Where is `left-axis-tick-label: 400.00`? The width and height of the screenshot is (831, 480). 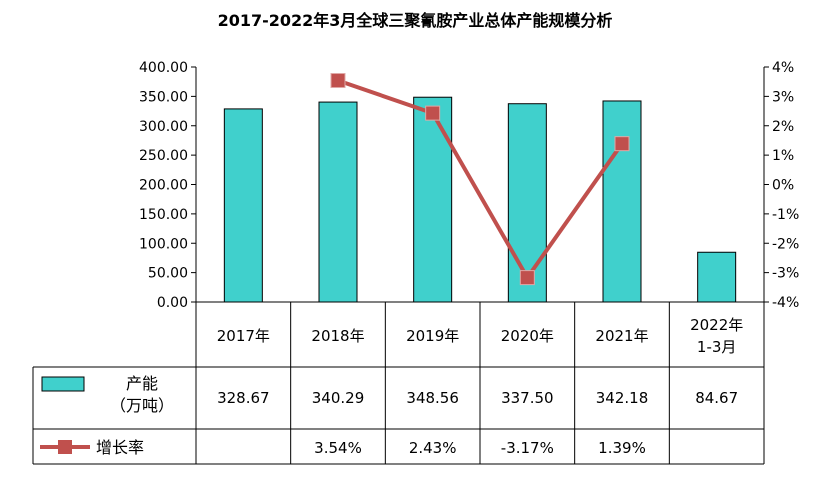 left-axis-tick-label: 400.00 is located at coordinates (163, 68).